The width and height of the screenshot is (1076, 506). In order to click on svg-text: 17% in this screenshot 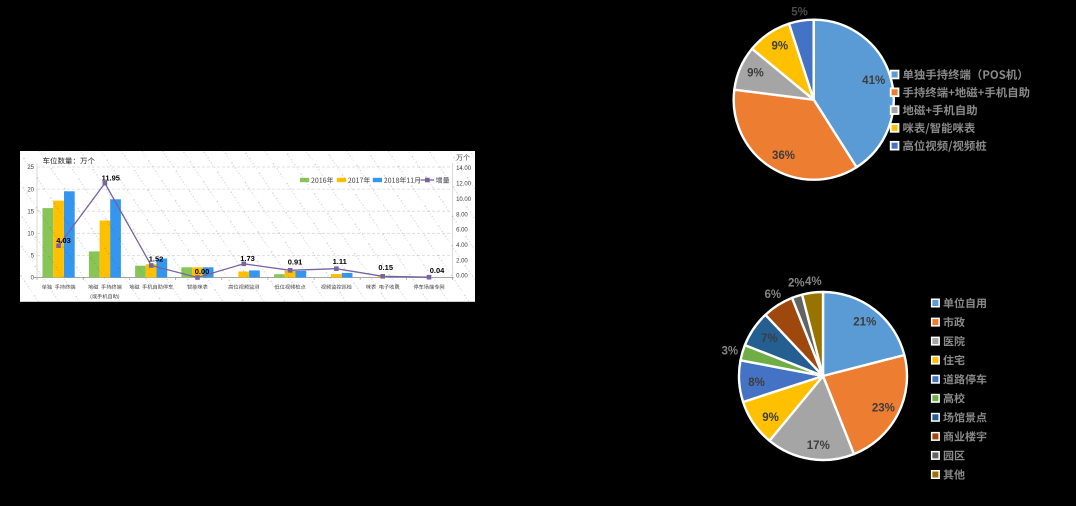, I will do `click(818, 446)`.